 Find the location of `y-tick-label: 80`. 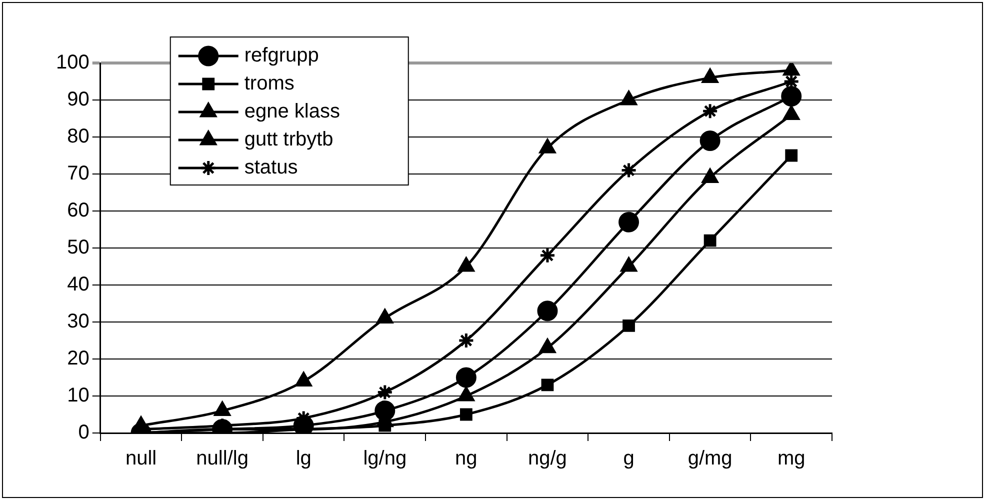

y-tick-label: 80 is located at coordinates (78, 137).